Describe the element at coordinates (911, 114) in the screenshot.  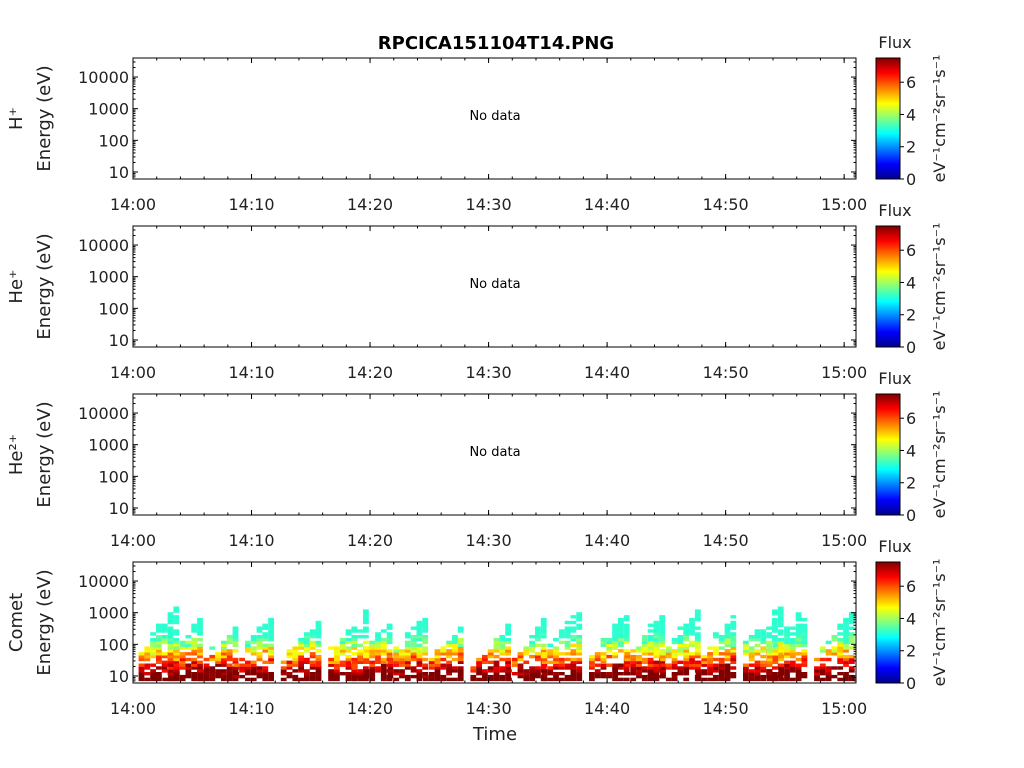
I see `colorbar-tick-label: 4` at that location.